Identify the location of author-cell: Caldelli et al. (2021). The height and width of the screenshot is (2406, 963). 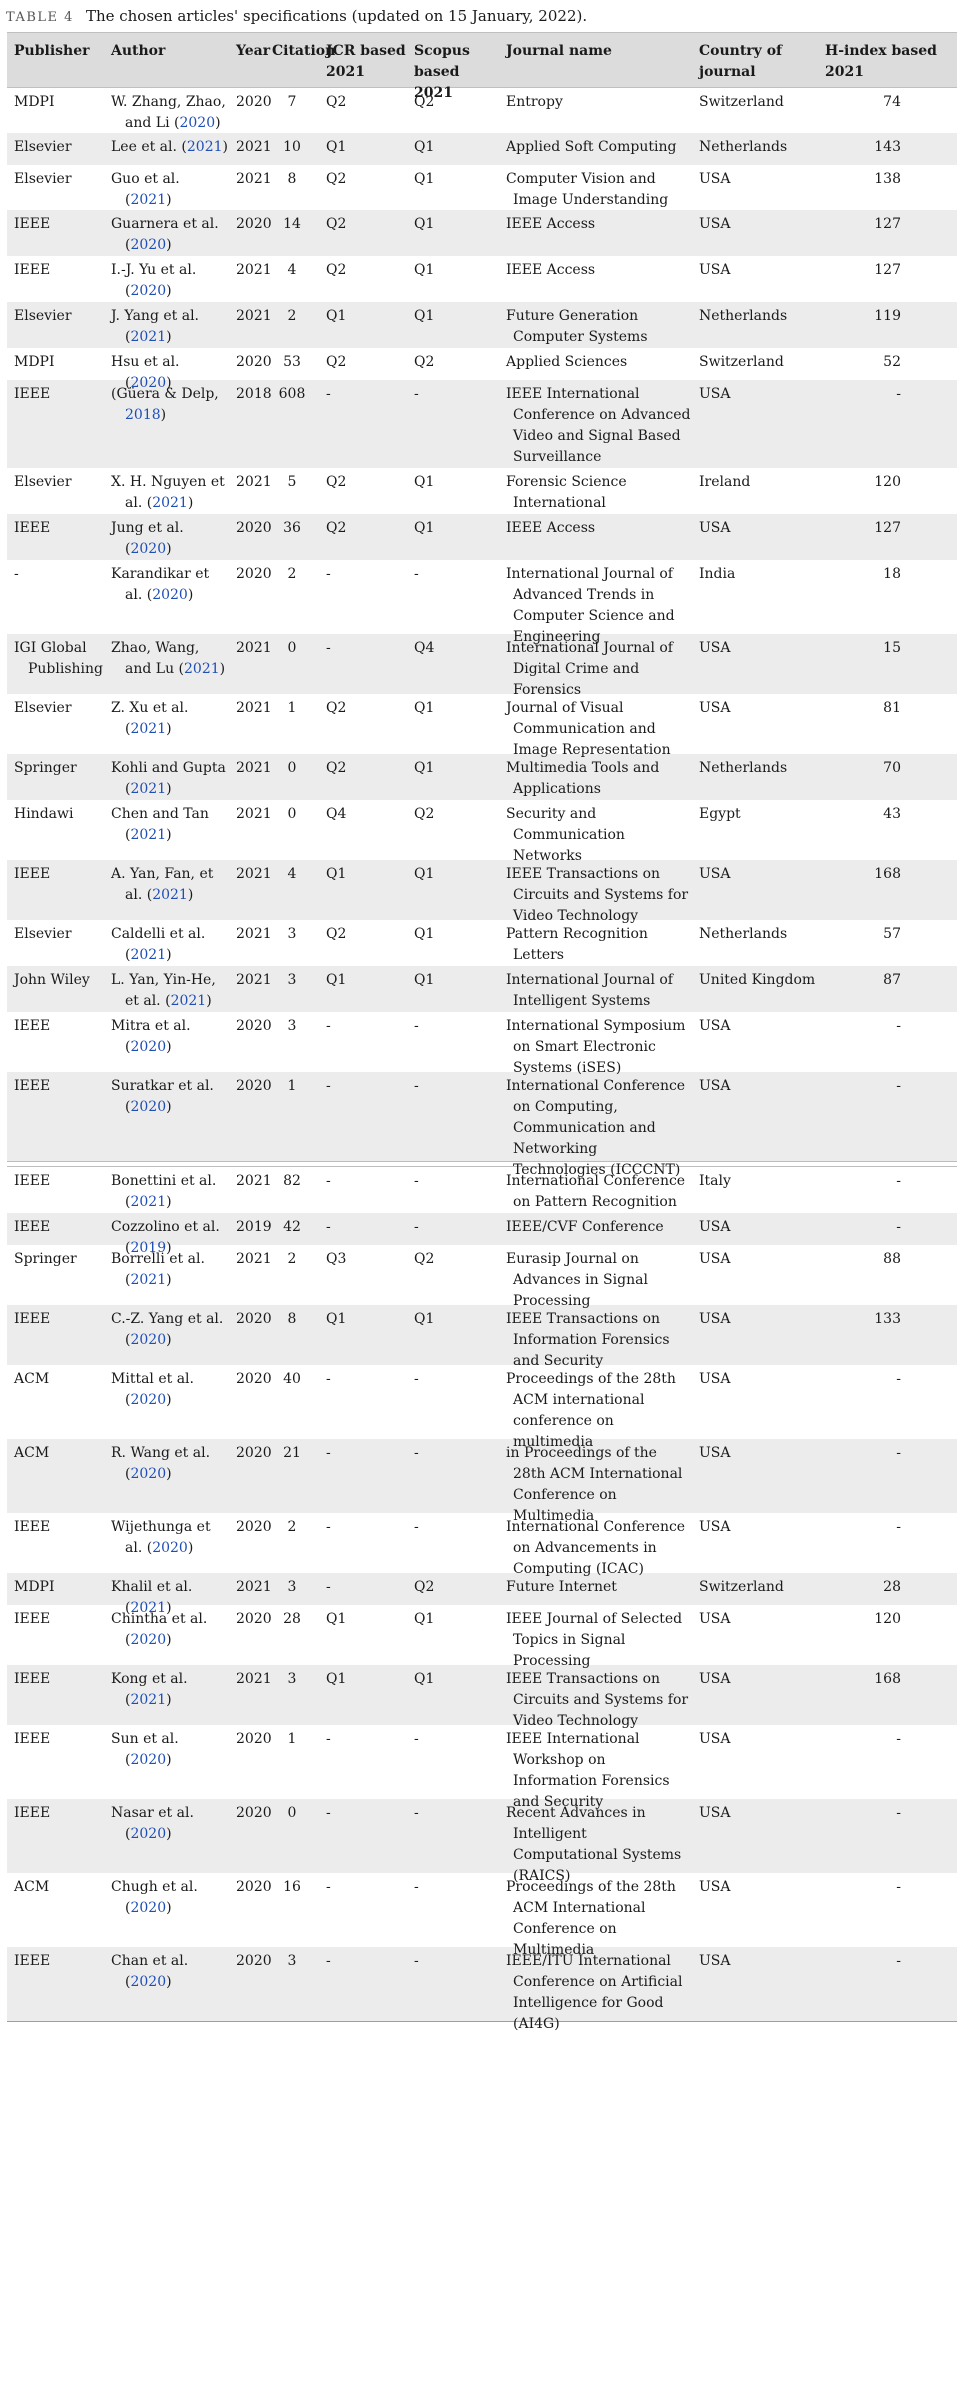
(166, 945).